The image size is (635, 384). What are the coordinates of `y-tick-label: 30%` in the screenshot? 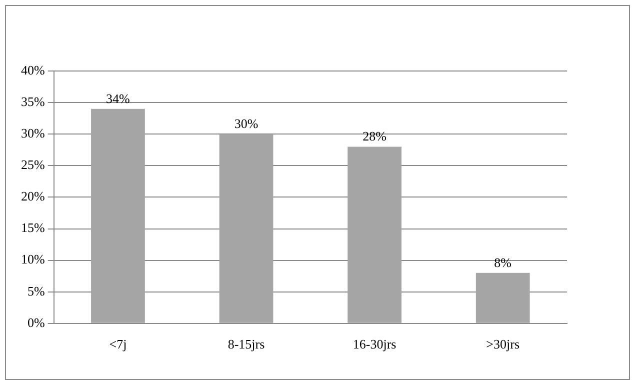 It's located at (32, 133).